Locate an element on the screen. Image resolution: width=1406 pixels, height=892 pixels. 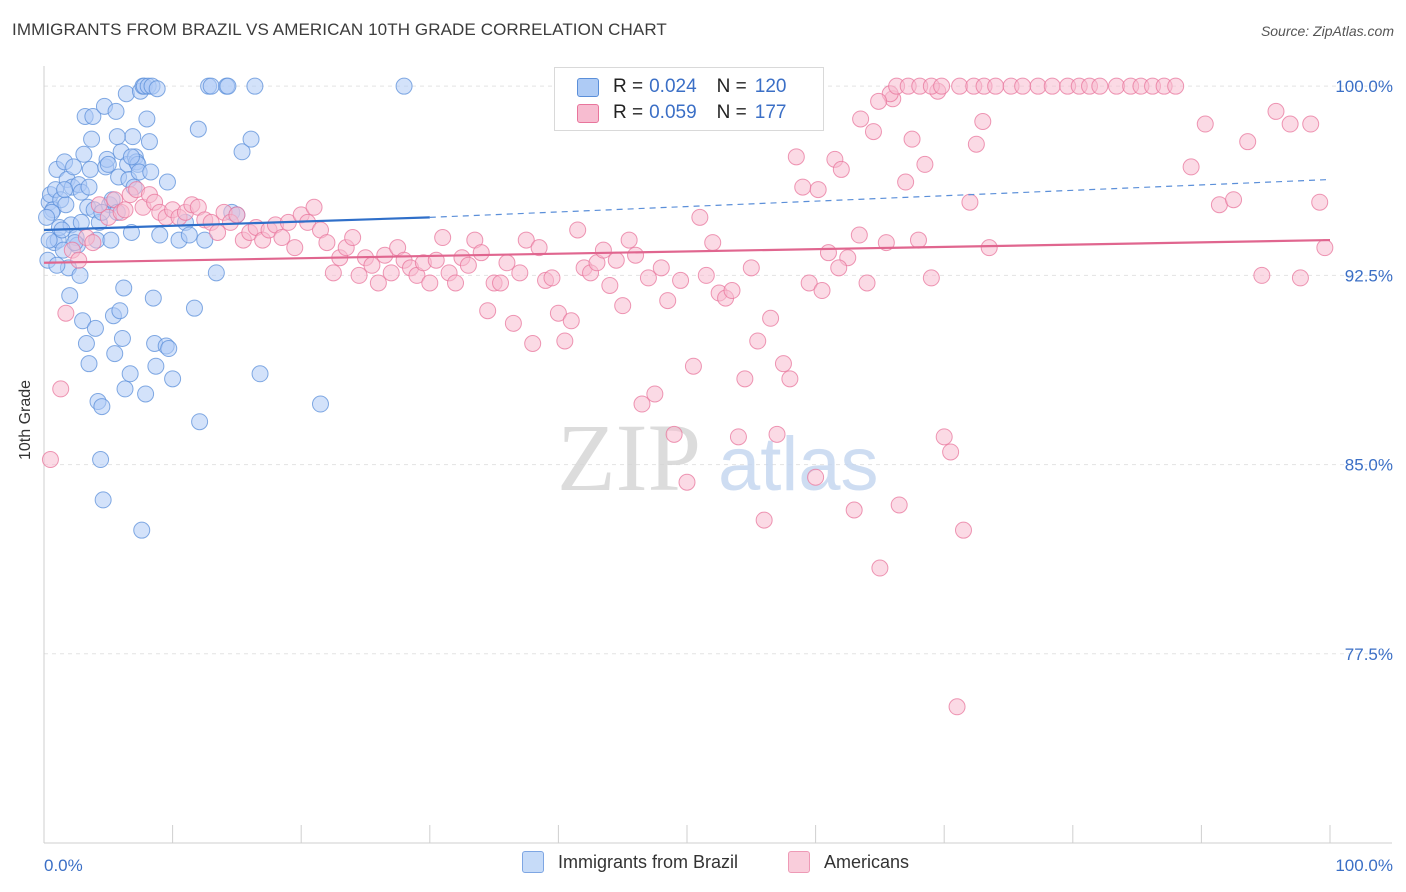
watermark: ZIP atlas is located at coordinates (718, 457).